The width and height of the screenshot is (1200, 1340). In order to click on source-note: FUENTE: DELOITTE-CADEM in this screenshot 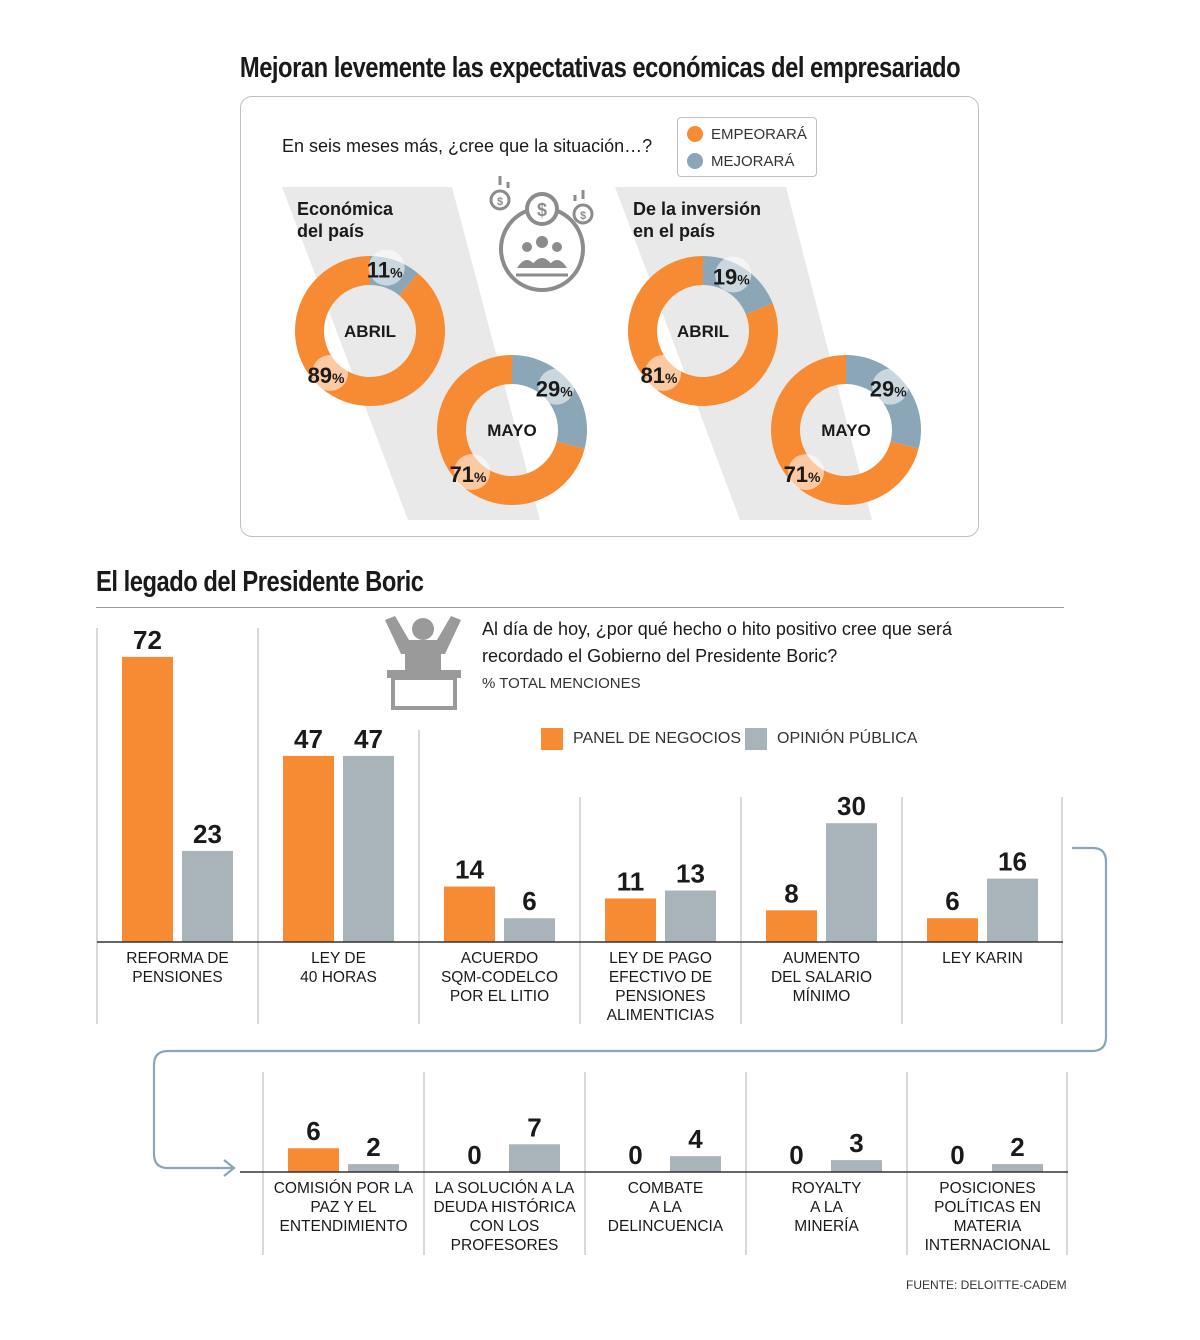, I will do `click(986, 1285)`.